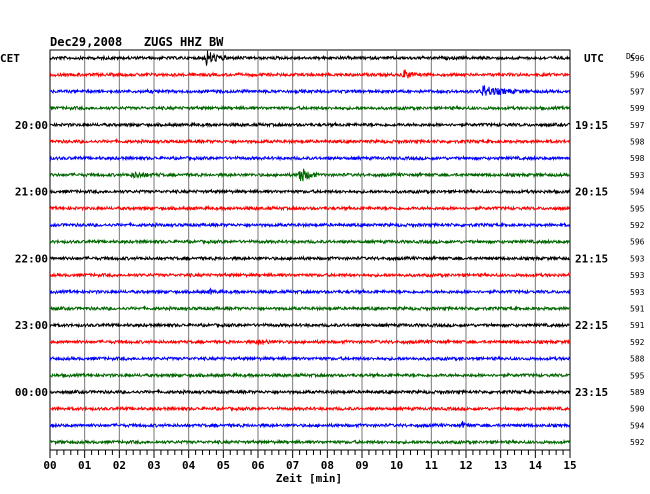 This screenshot has width=650, height=494. Describe the element at coordinates (309, 478) in the screenshot. I see `x-axis-label: Zeit [min]` at that location.